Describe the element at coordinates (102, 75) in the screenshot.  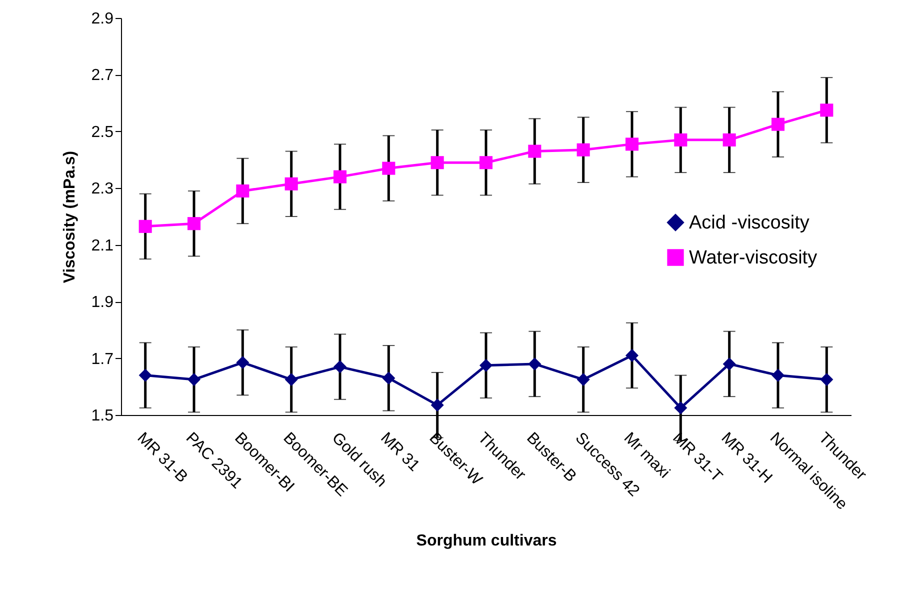
I see `y-tick-label: 2.7` at that location.